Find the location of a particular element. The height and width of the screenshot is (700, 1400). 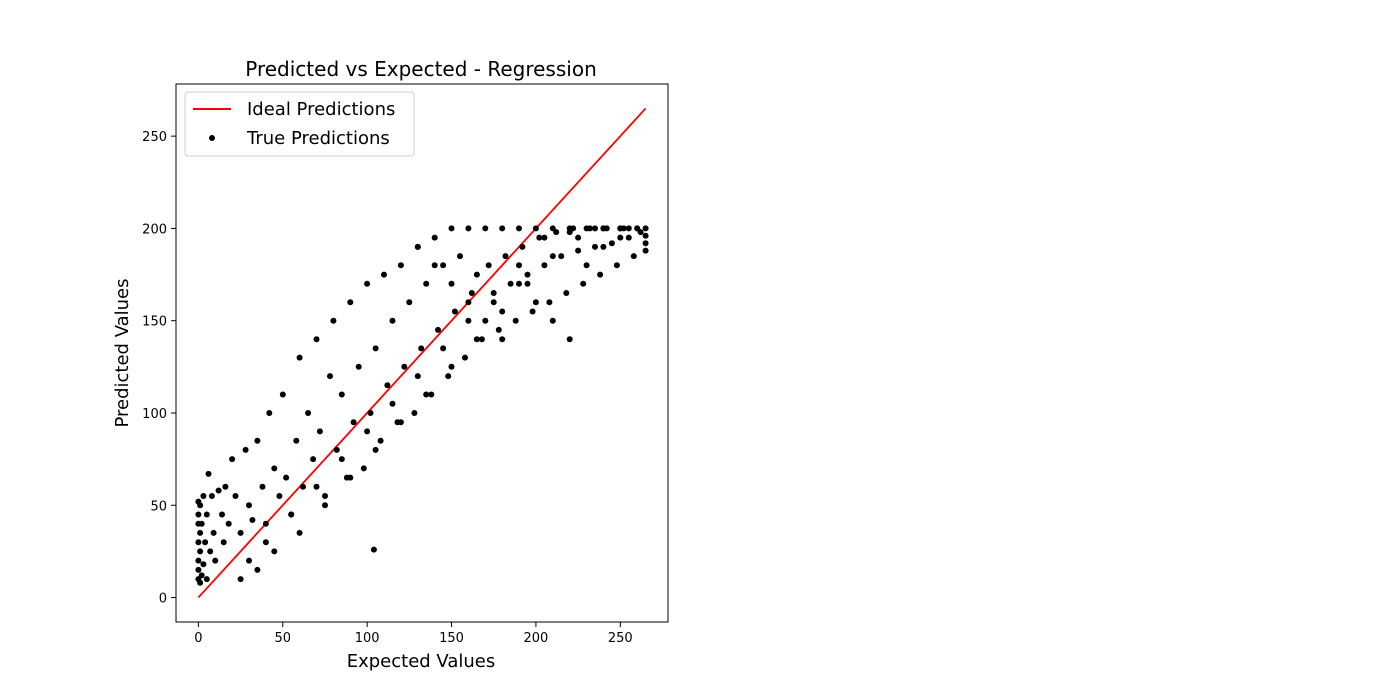

y-tick-label: 250 is located at coordinates (154, 137).